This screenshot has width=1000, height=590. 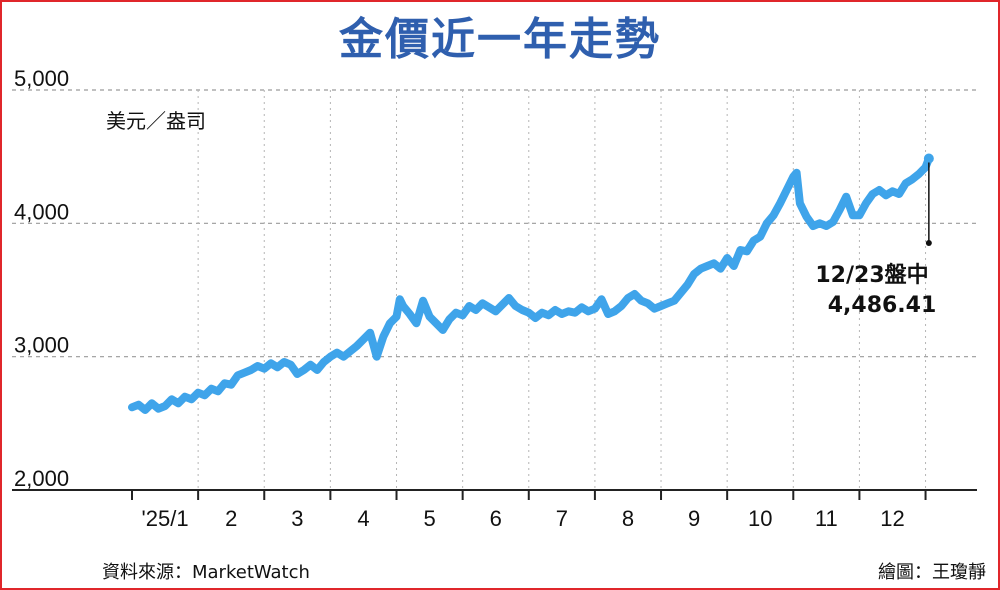 I want to click on y-unit-label: 美元／盎司, so click(x=156, y=121).